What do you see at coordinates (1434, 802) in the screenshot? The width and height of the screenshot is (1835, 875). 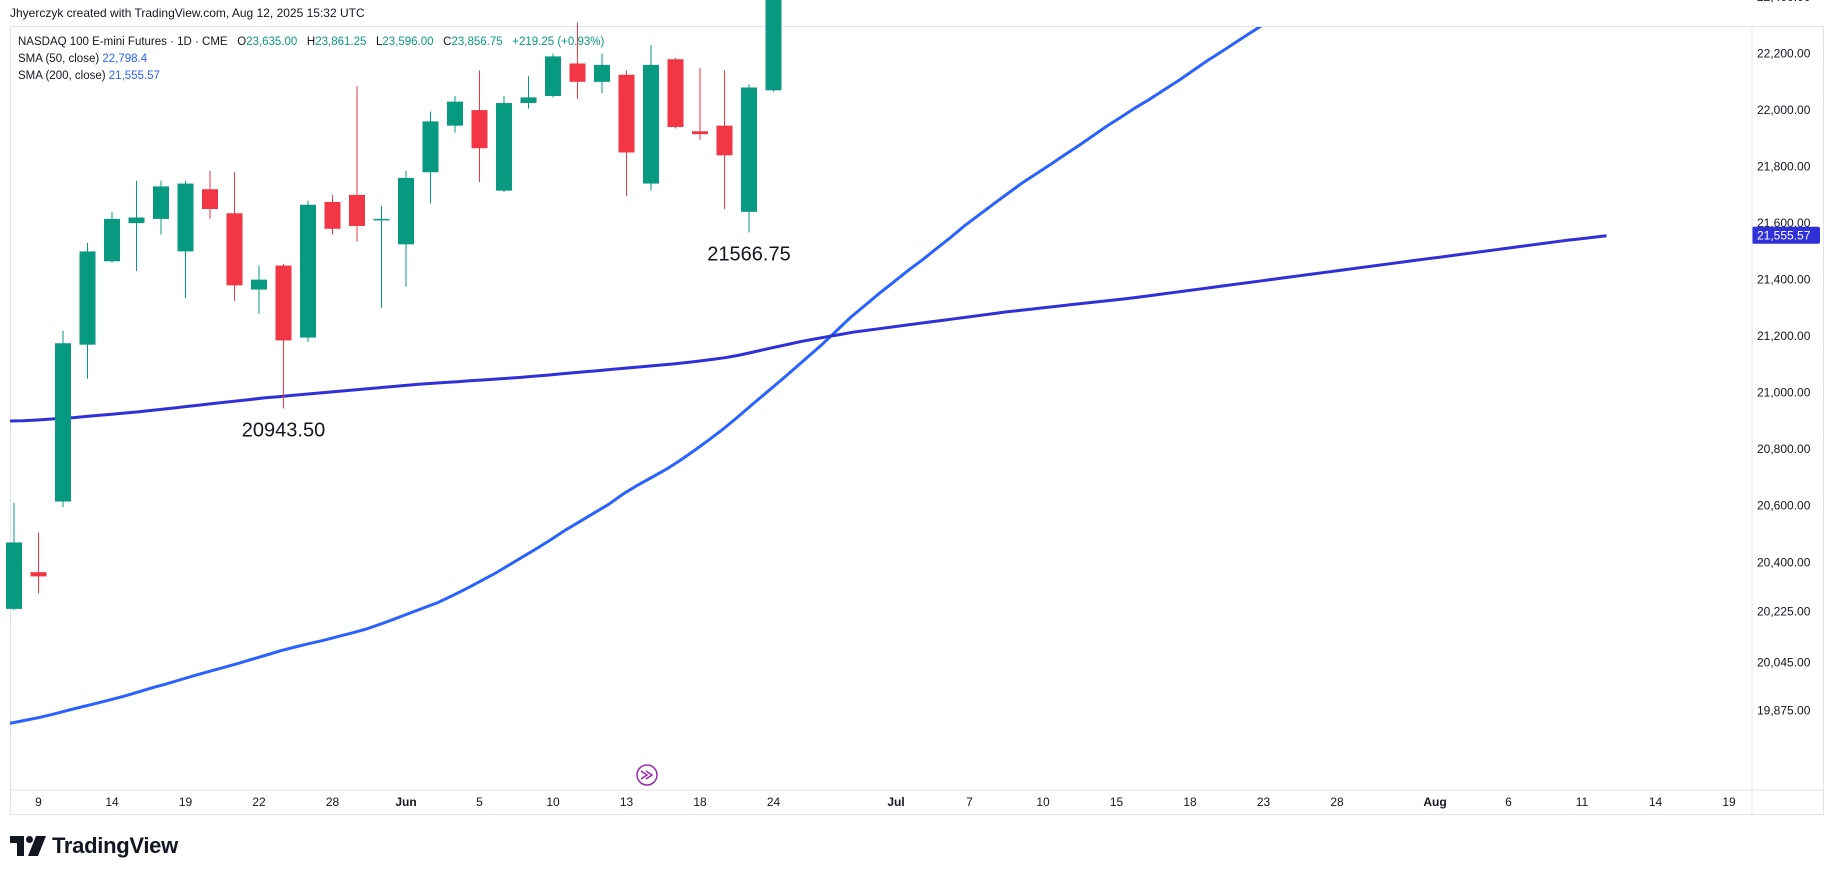 I see `time-tick-label: Aug` at bounding box center [1434, 802].